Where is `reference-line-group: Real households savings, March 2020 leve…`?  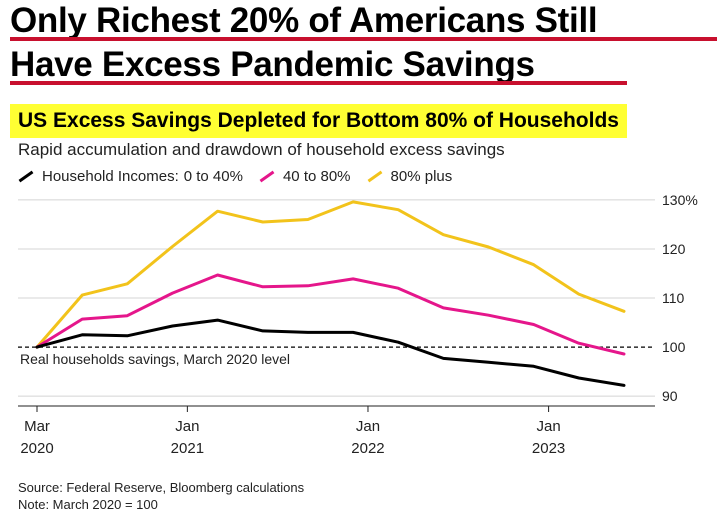 reference-line-group: Real households savings, March 2020 leve… is located at coordinates (336, 356).